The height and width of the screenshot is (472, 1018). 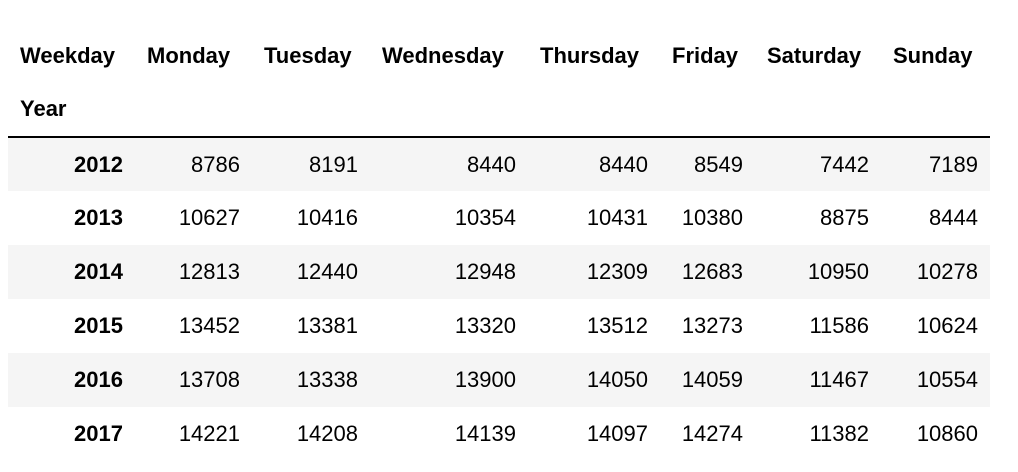 What do you see at coordinates (712, 271) in the screenshot?
I see `table-cell: 12683` at bounding box center [712, 271].